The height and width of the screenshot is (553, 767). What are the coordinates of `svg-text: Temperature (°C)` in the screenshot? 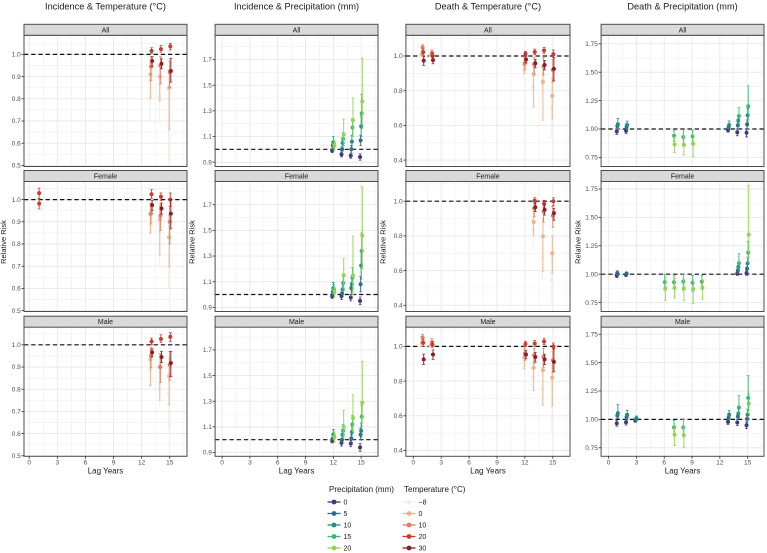 It's located at (435, 489).